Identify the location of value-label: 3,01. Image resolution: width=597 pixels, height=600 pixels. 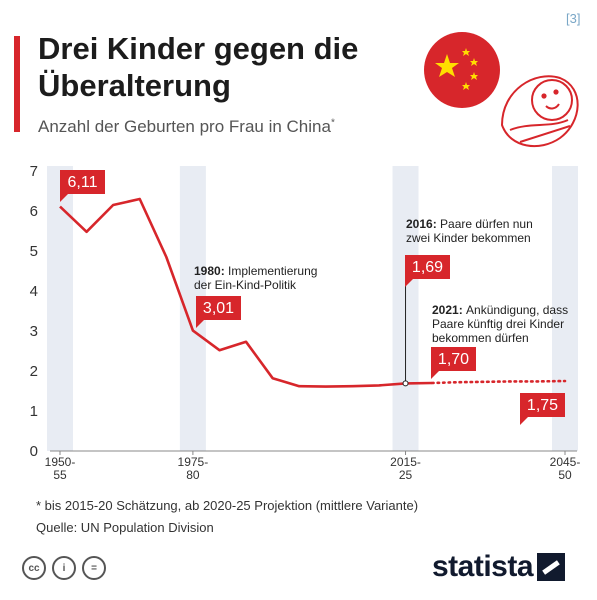
(218, 308).